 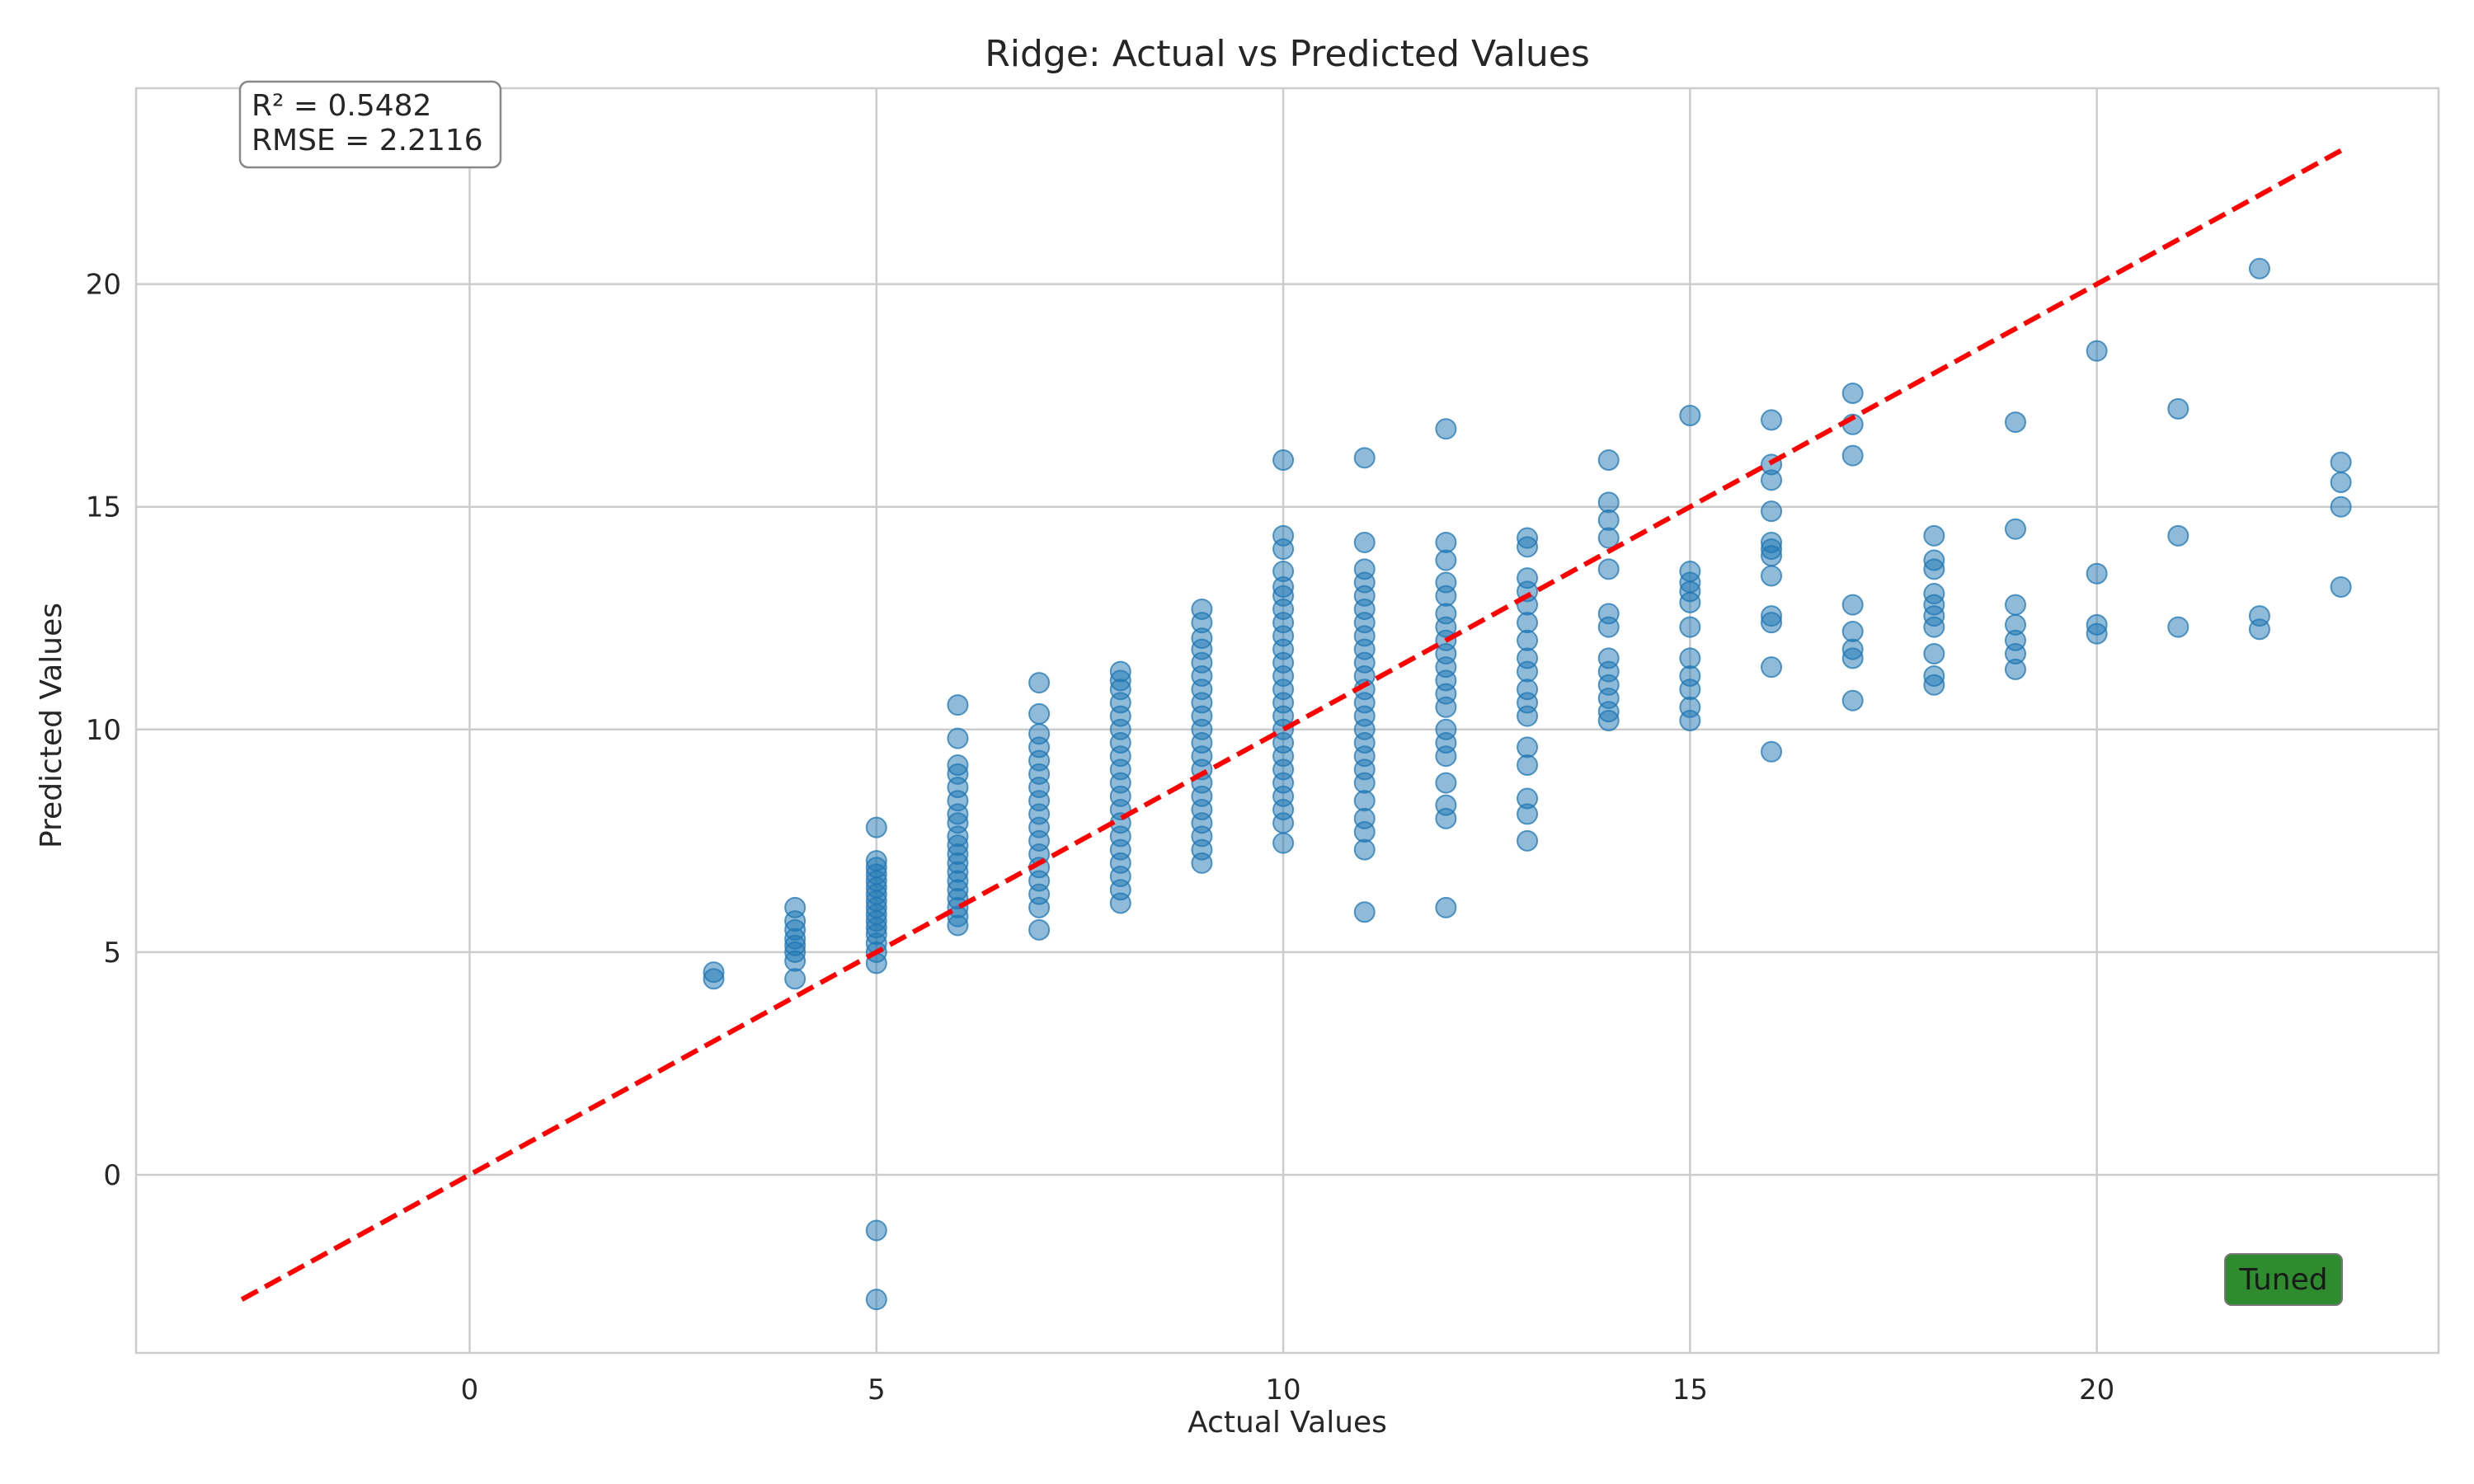 What do you see at coordinates (1288, 1390) in the screenshot?
I see `x-axis-ticks: 0 5 10 15 20` at bounding box center [1288, 1390].